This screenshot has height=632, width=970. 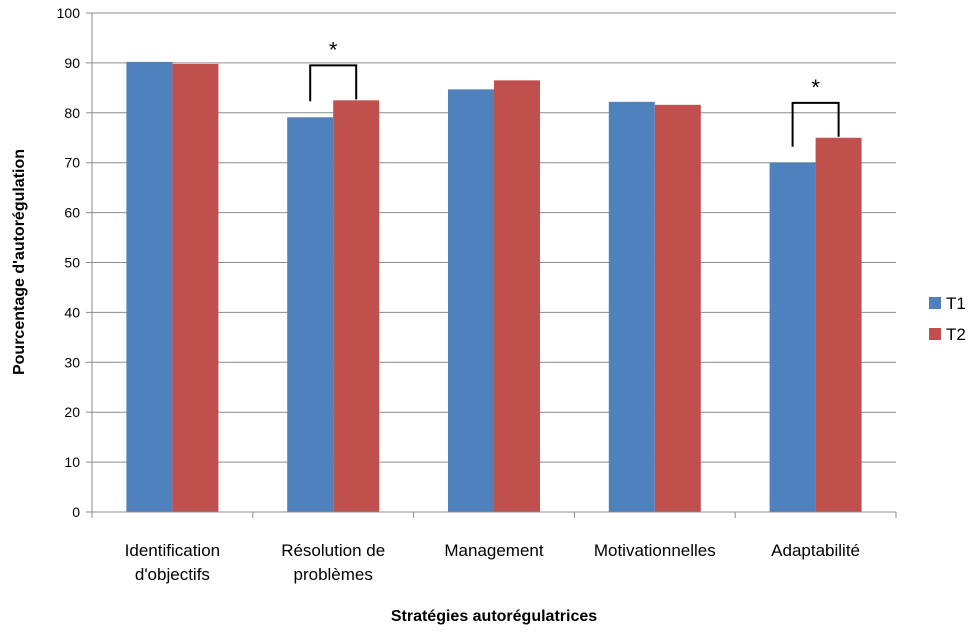 What do you see at coordinates (72, 113) in the screenshot?
I see `y-tick-label: 80` at bounding box center [72, 113].